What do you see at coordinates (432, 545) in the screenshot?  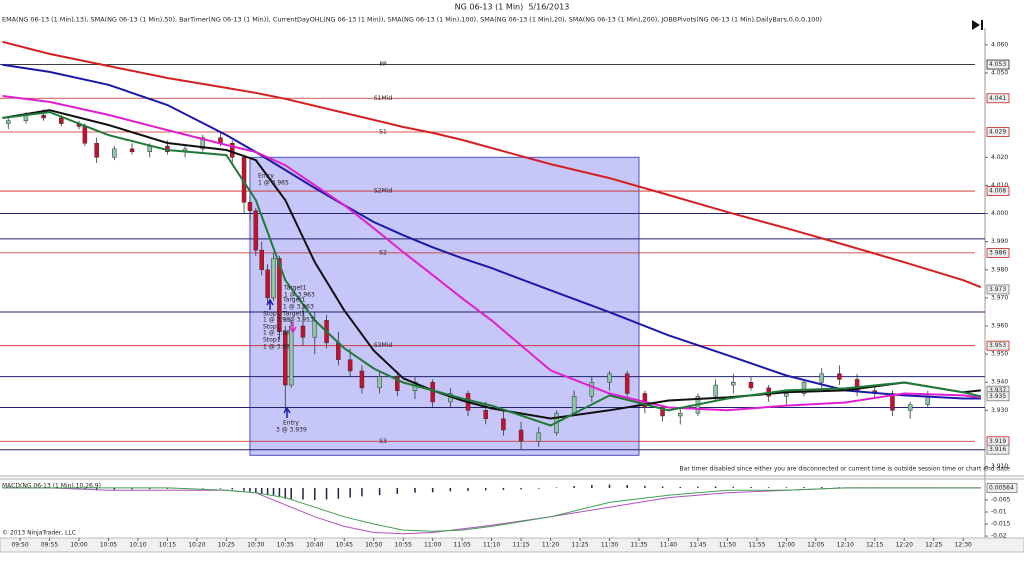 I see `x-tick-label: 11:00` at bounding box center [432, 545].